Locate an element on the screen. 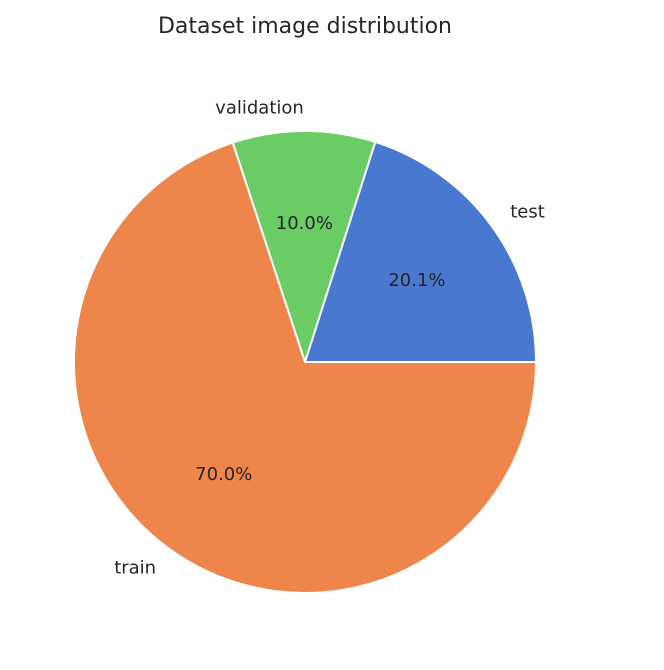 The image size is (664, 670). slice-label-validation: validation is located at coordinates (259, 107).